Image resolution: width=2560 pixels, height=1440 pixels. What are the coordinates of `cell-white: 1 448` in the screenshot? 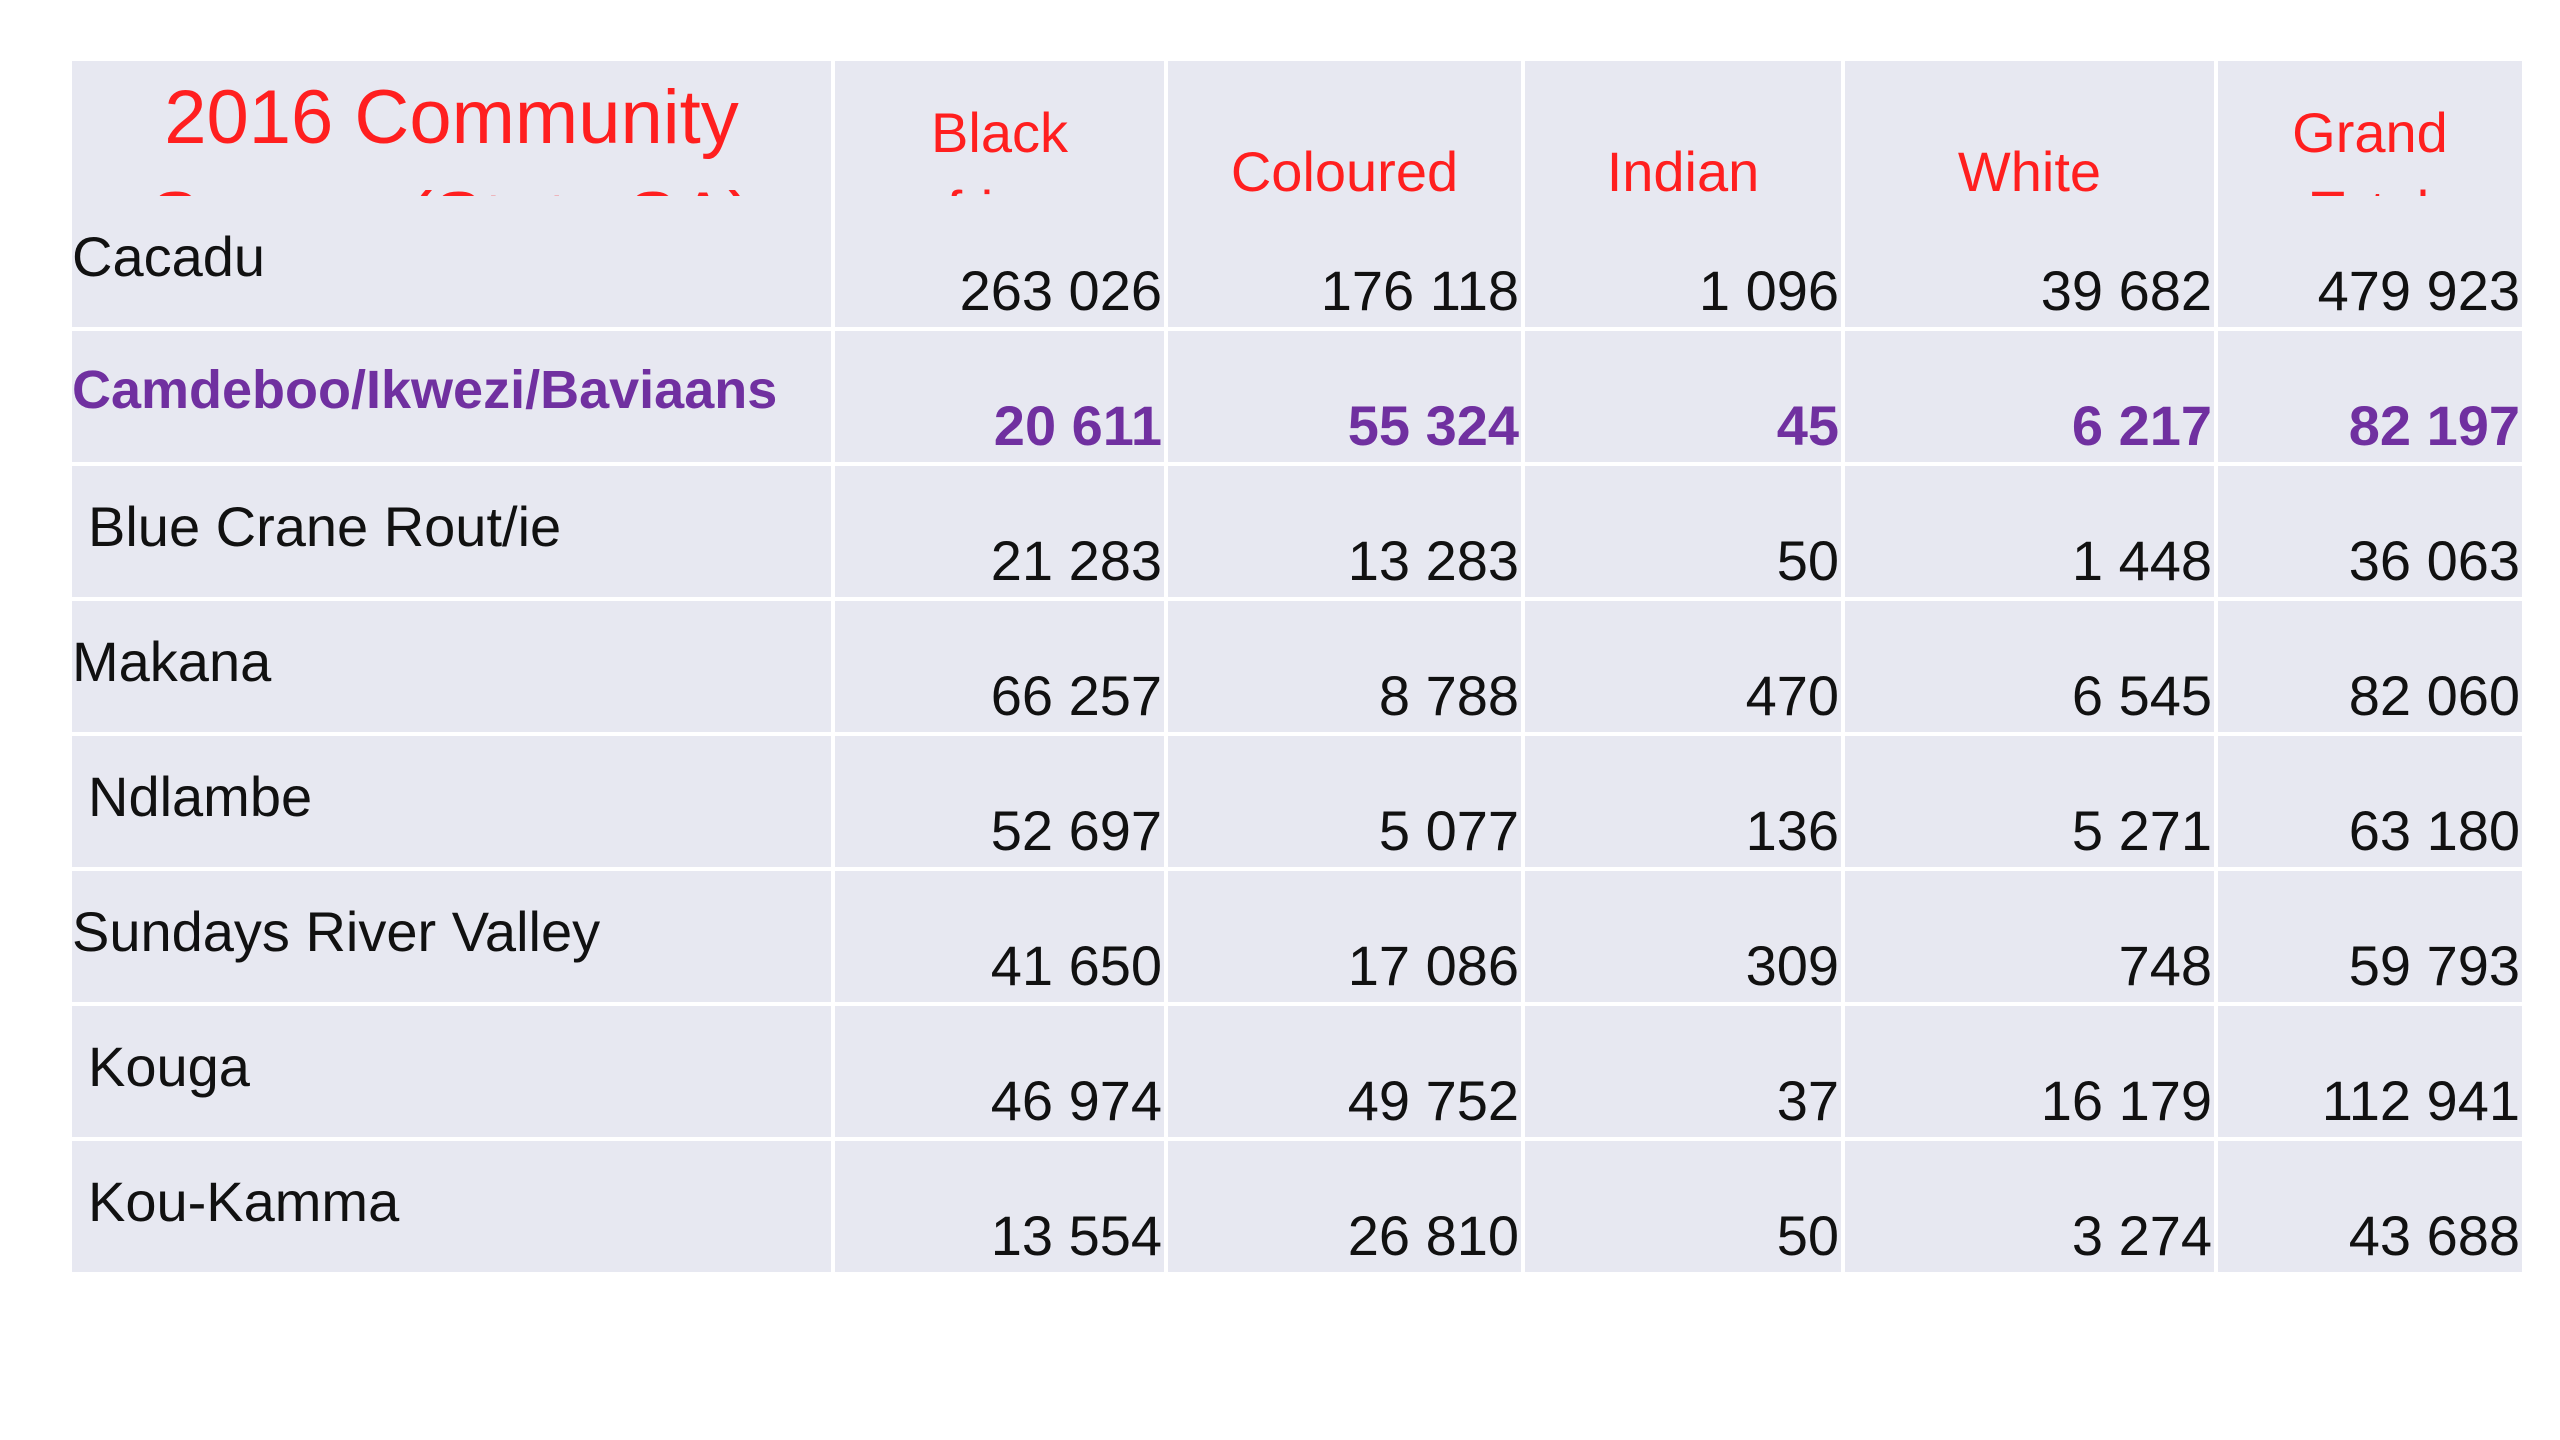 It's located at (2031, 533).